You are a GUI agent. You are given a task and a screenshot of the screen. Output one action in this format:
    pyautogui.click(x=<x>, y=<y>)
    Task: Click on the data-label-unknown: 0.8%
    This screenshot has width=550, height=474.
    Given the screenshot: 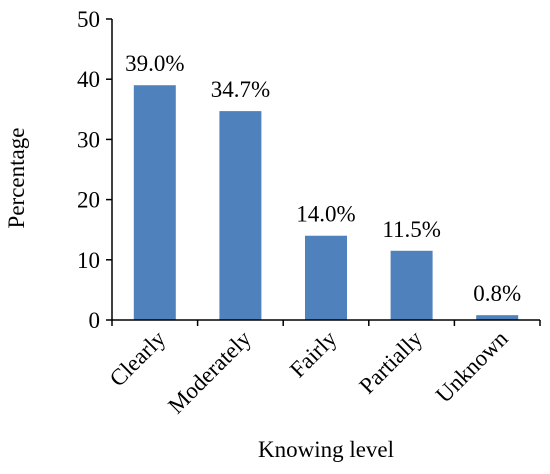 What is the action you would take?
    pyautogui.click(x=497, y=293)
    